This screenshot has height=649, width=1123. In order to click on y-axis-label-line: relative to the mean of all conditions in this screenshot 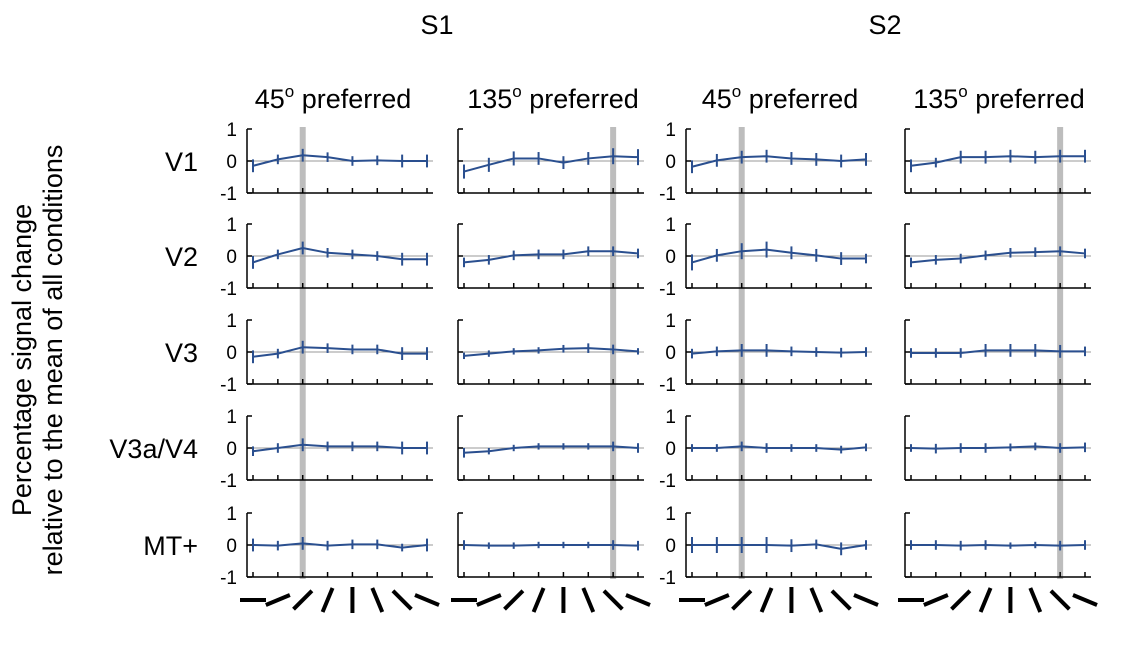, I will do `click(53, 360)`.